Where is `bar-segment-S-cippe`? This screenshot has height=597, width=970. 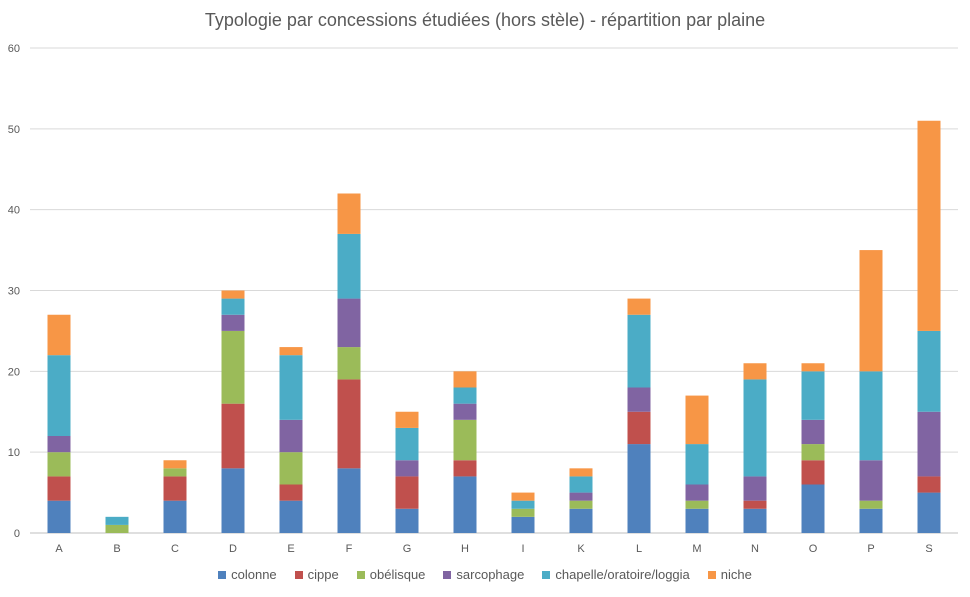 bar-segment-S-cippe is located at coordinates (929, 484).